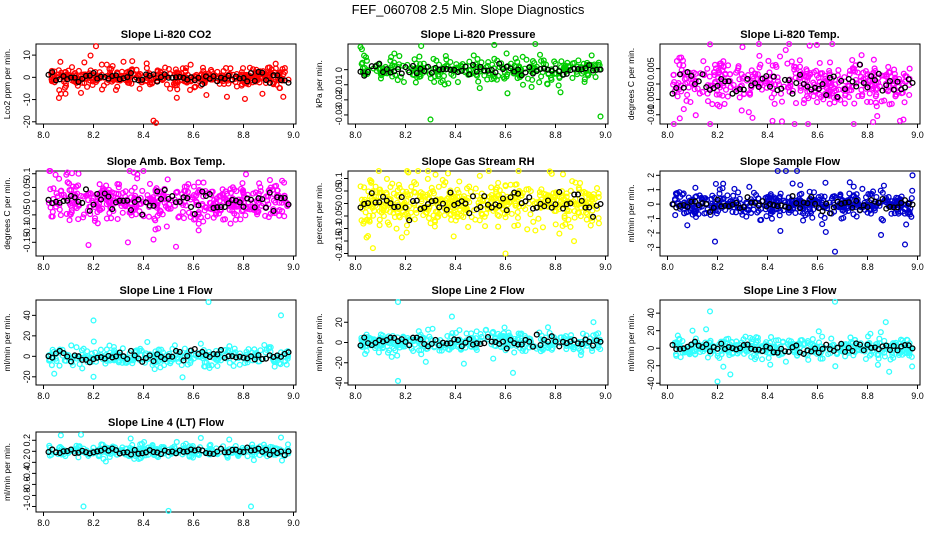 This screenshot has width=936, height=540. What do you see at coordinates (651, 233) in the screenshot?
I see `y-tick-label: -2` at bounding box center [651, 233].